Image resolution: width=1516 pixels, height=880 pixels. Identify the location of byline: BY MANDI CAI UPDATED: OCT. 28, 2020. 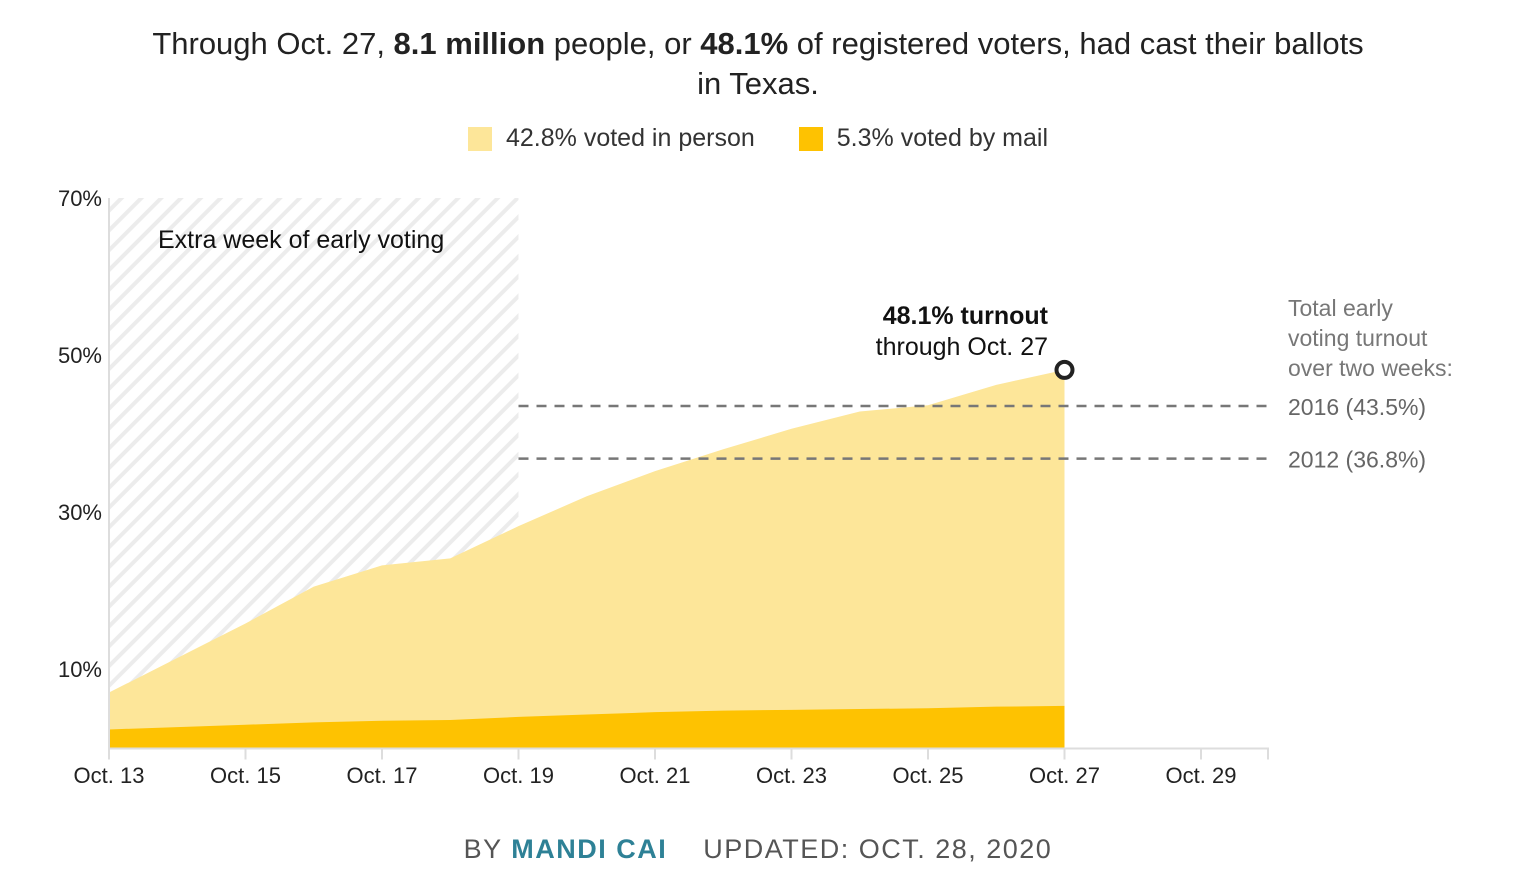
(758, 849).